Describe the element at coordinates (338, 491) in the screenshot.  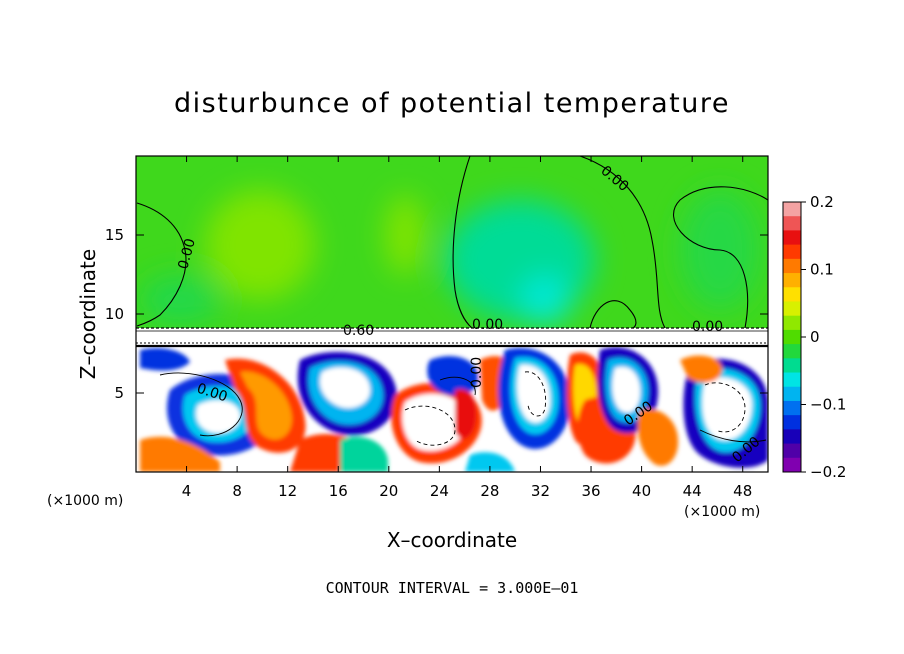
I see `x-tick-label: 16` at that location.